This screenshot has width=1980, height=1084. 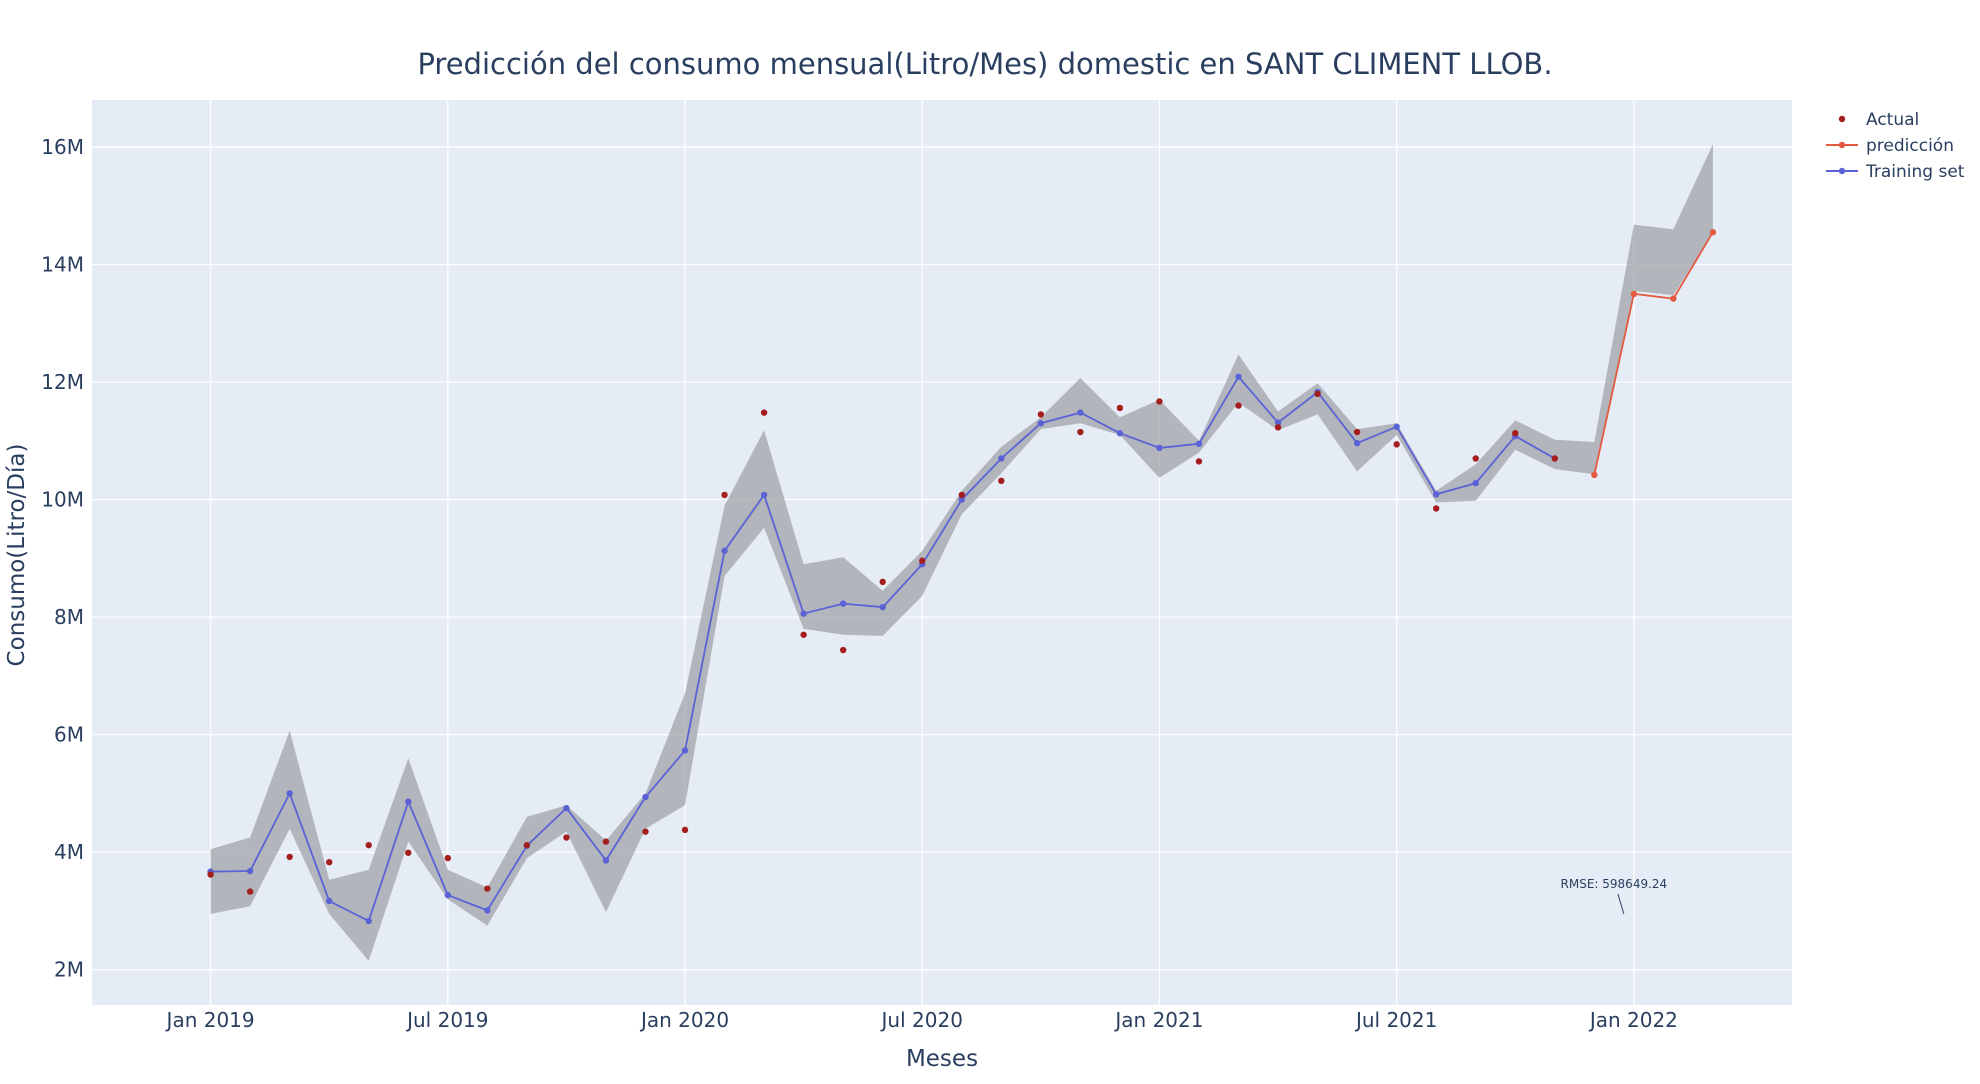 I want to click on legend-label: Actual, so click(x=1892, y=120).